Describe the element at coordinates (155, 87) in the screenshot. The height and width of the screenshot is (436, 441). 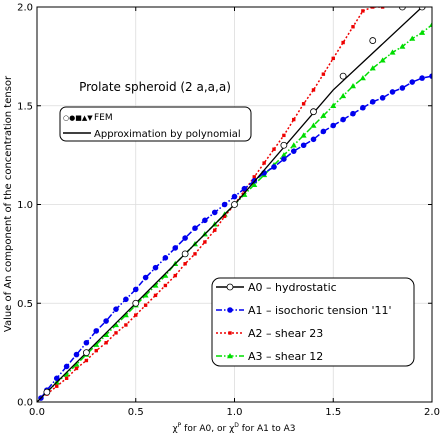
I see `chart-title: Prolate spheroid (2 a,a,a)` at that location.